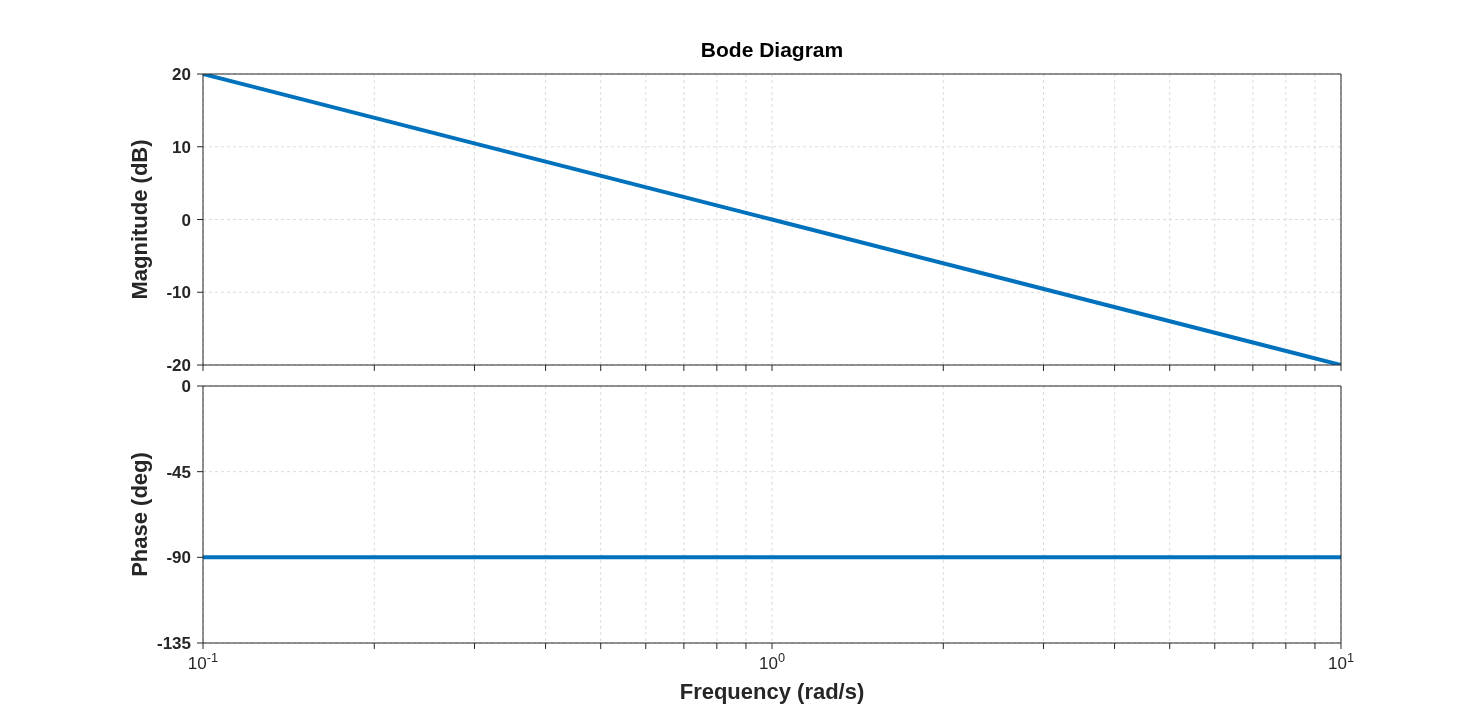  Describe the element at coordinates (139, 514) in the screenshot. I see `y-axis-title: Phase (deg)` at that location.